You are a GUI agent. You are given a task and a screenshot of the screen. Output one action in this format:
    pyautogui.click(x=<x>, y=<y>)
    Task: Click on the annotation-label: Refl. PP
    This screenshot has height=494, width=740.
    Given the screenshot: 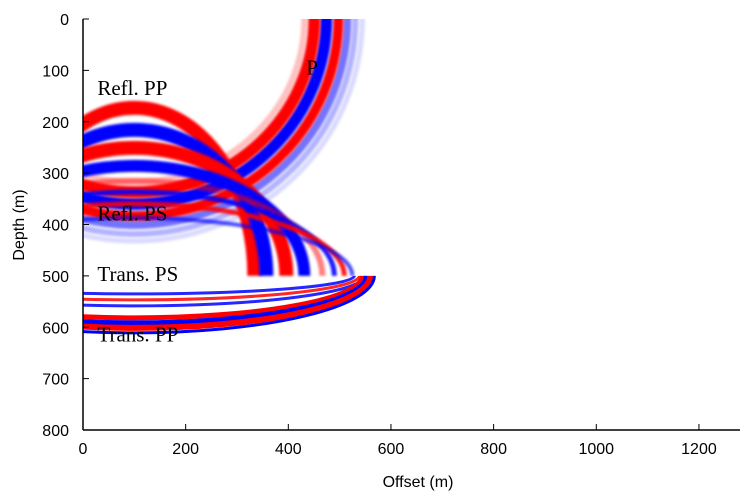 What is the action you would take?
    pyautogui.click(x=132, y=88)
    